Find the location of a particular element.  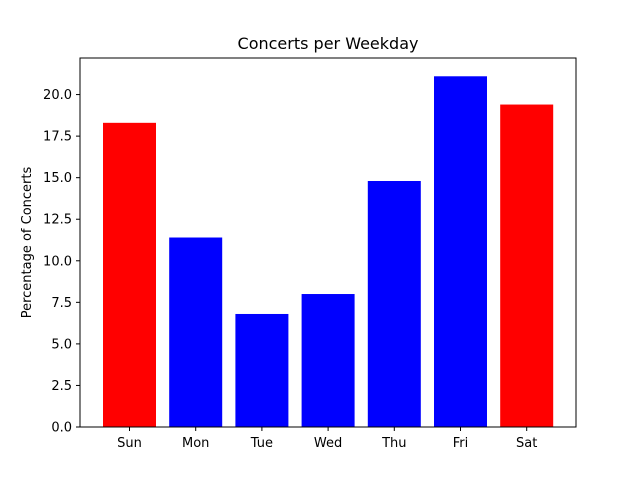

y-tick-label: 10.0 is located at coordinates (57, 261).